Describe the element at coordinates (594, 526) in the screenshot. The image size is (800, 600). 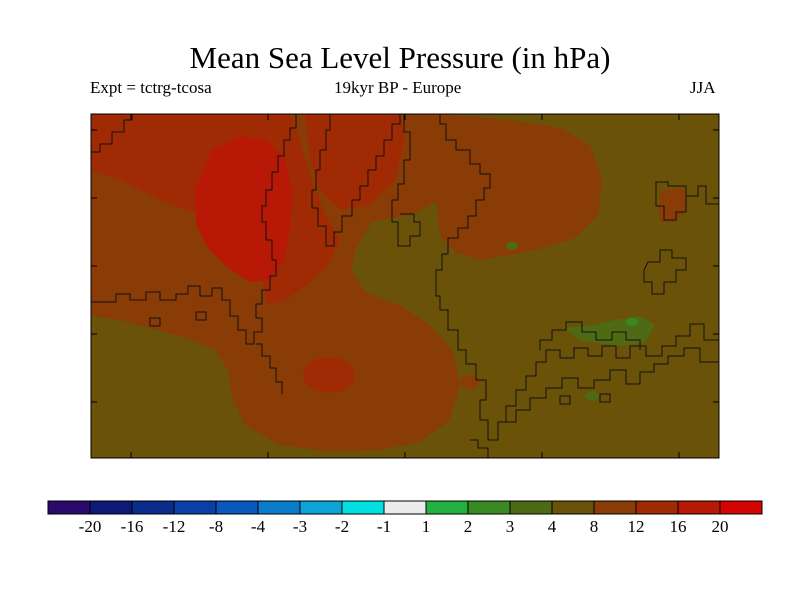
I see `colorbar-label: 8` at that location.